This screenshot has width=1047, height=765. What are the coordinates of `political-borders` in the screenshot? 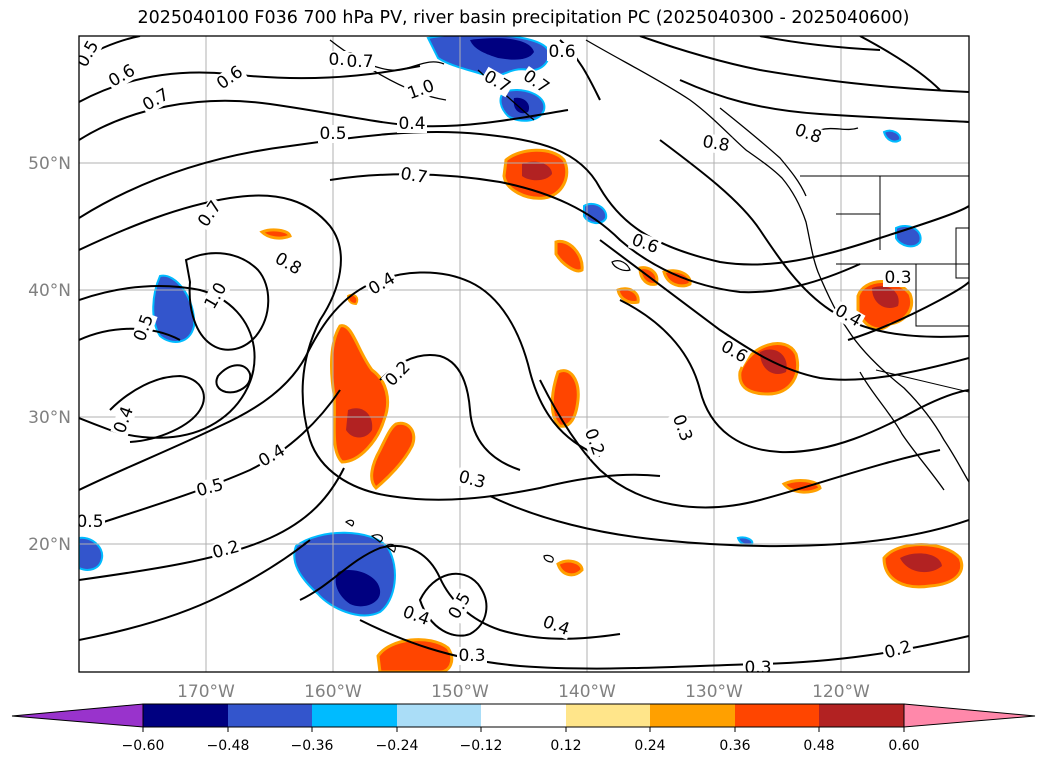 It's located at (884, 284).